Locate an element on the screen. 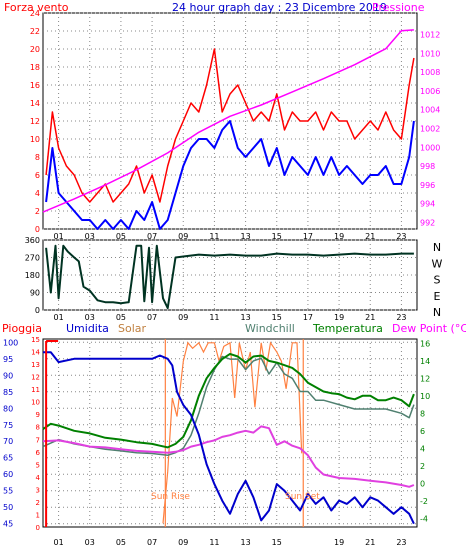 The width and height of the screenshot is (466, 555). y-left-tick-label: 8 is located at coordinates (37, 157).